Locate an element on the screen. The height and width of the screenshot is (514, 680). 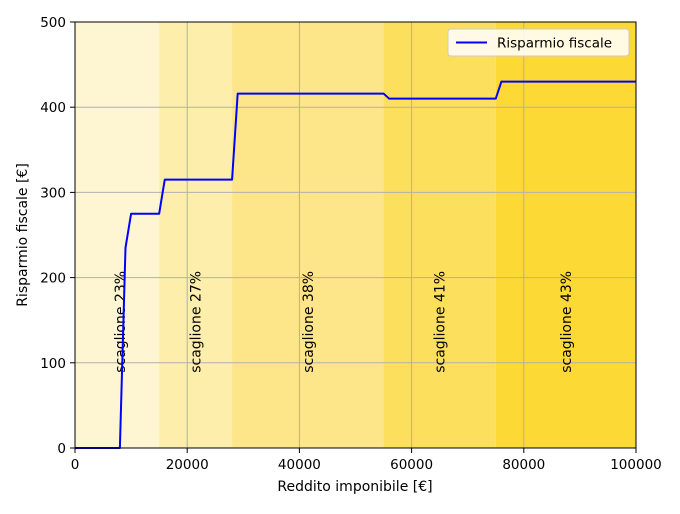
y-tick-label-0: 0 is located at coordinates (61, 449).